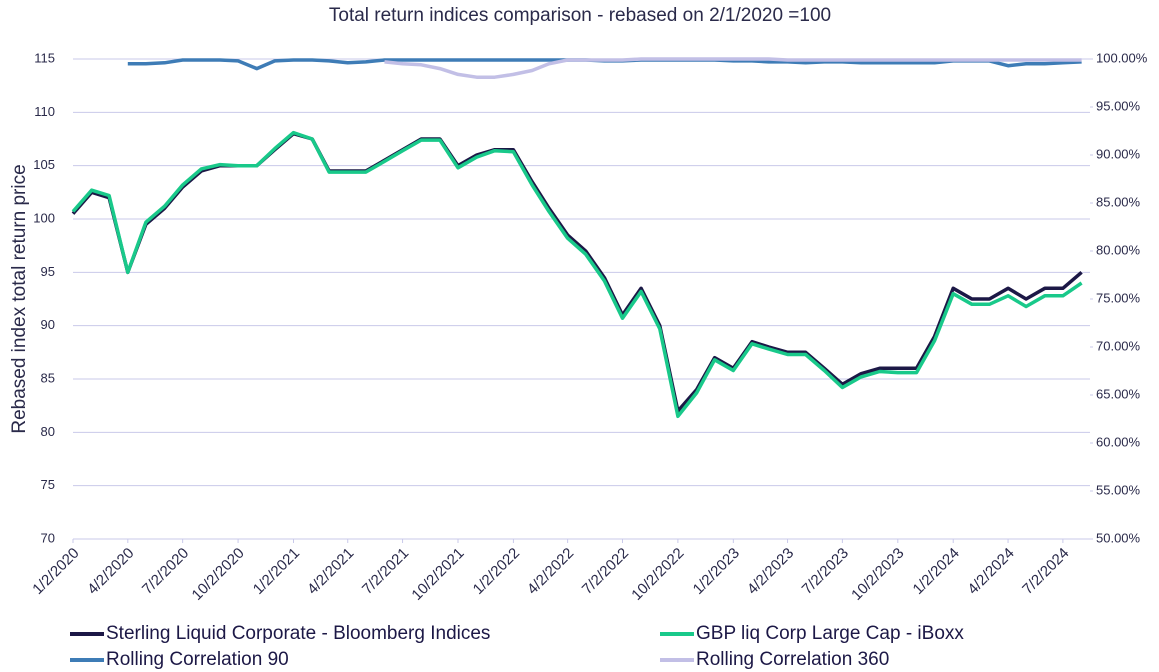  Describe the element at coordinates (48, 324) in the screenshot. I see `y-tick-label: 90` at that location.